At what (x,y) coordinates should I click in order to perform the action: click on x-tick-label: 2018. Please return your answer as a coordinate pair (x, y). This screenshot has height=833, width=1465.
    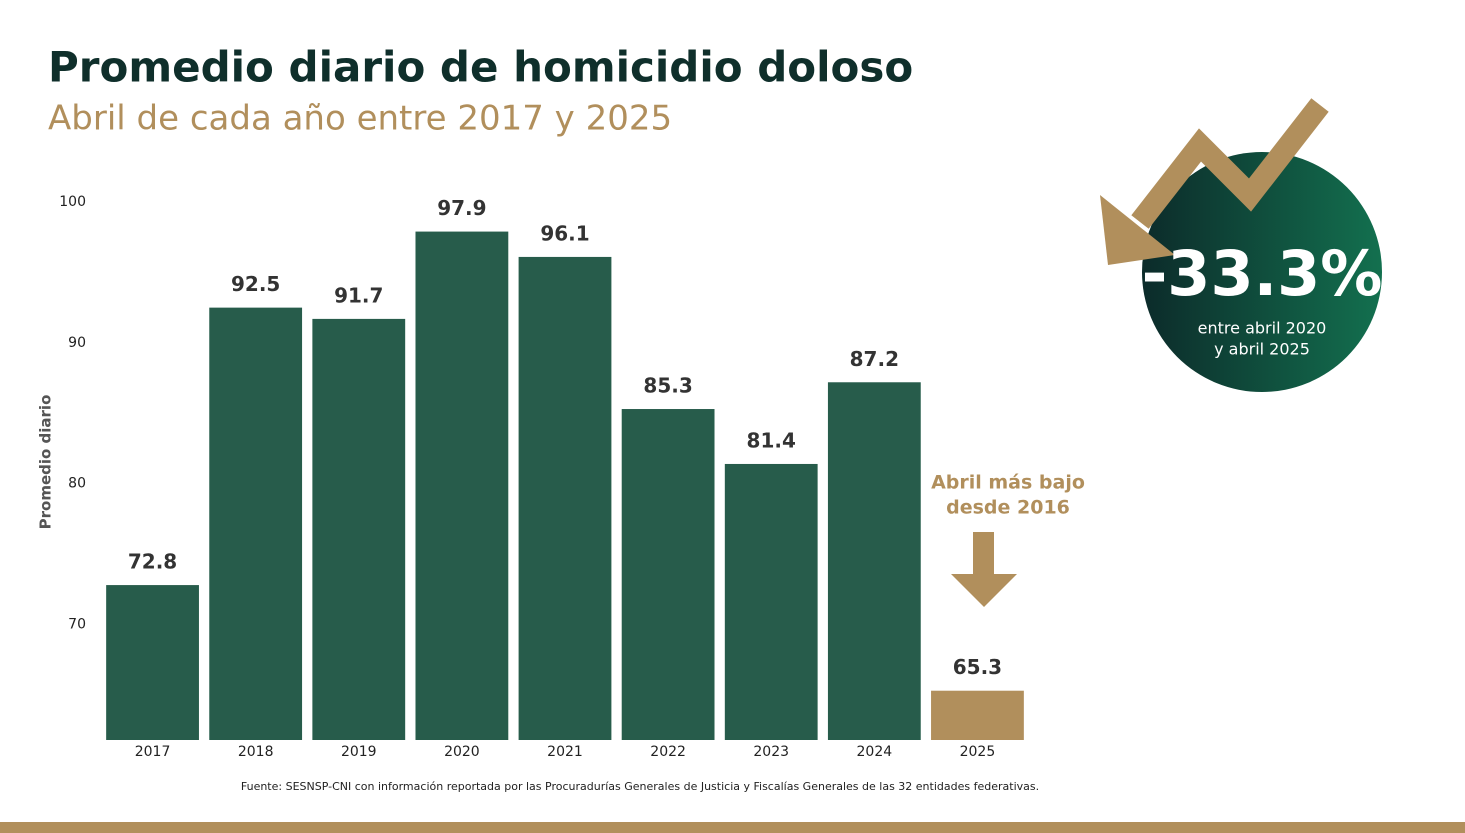
    Looking at the image, I should click on (256, 752).